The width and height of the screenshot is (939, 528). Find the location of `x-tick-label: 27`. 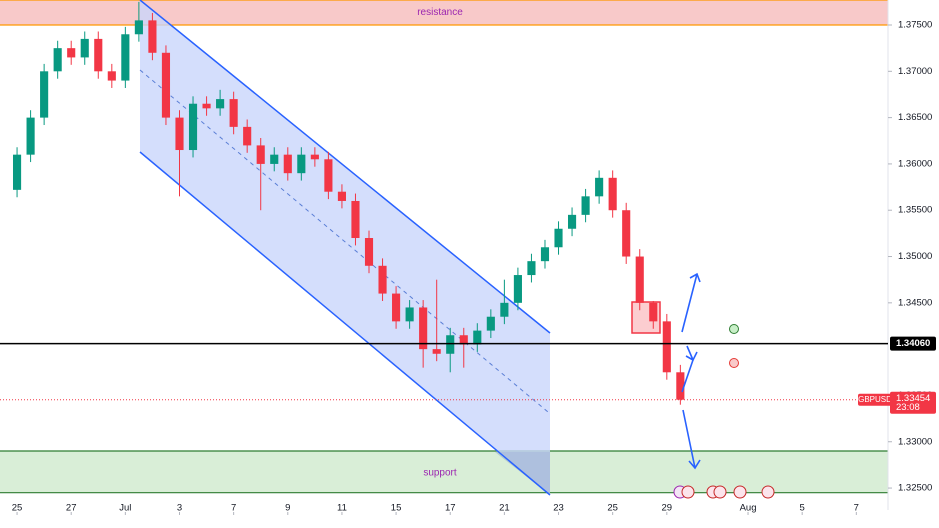

x-tick-label: 27 is located at coordinates (71, 508).